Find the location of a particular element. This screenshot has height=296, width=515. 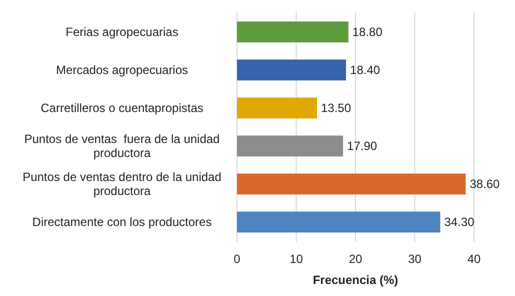

y-tick-label: Ferias agropecuarias is located at coordinates (122, 31).